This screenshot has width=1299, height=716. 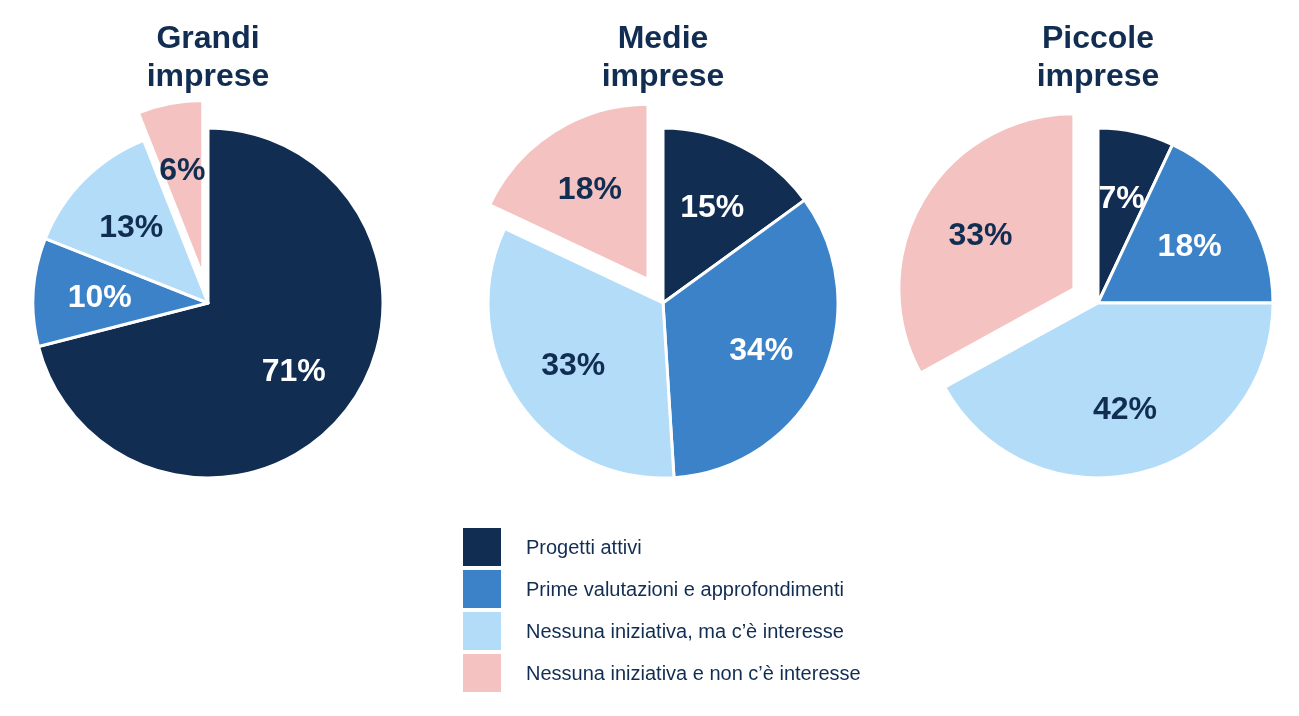 I want to click on data-label: 42%, so click(x=1125, y=408).